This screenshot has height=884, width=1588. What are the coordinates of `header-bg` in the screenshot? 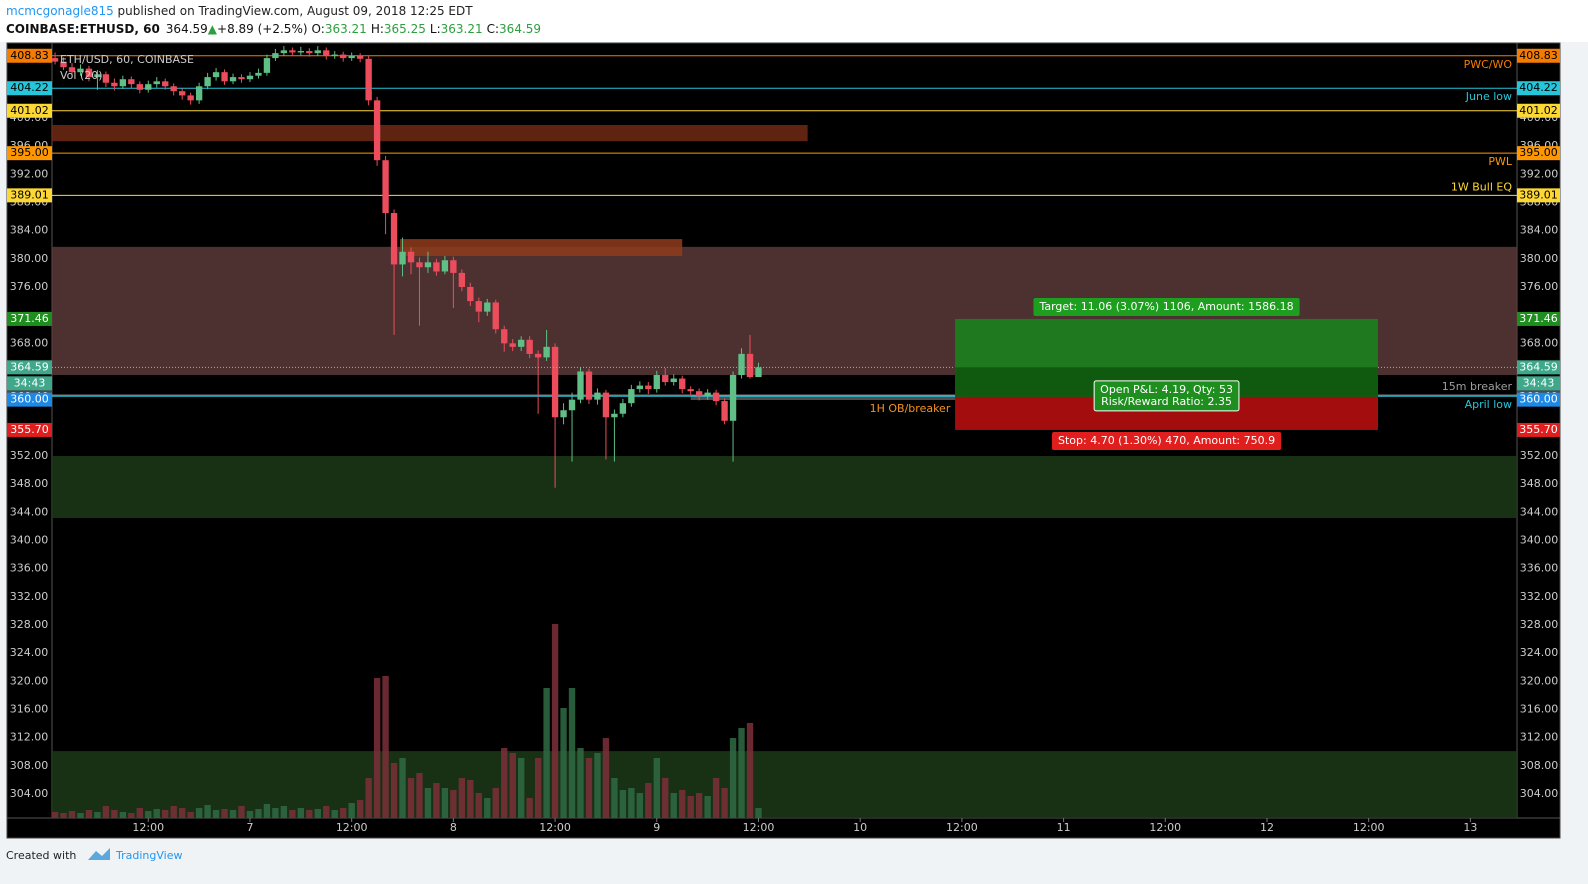 It's located at (794, 21).